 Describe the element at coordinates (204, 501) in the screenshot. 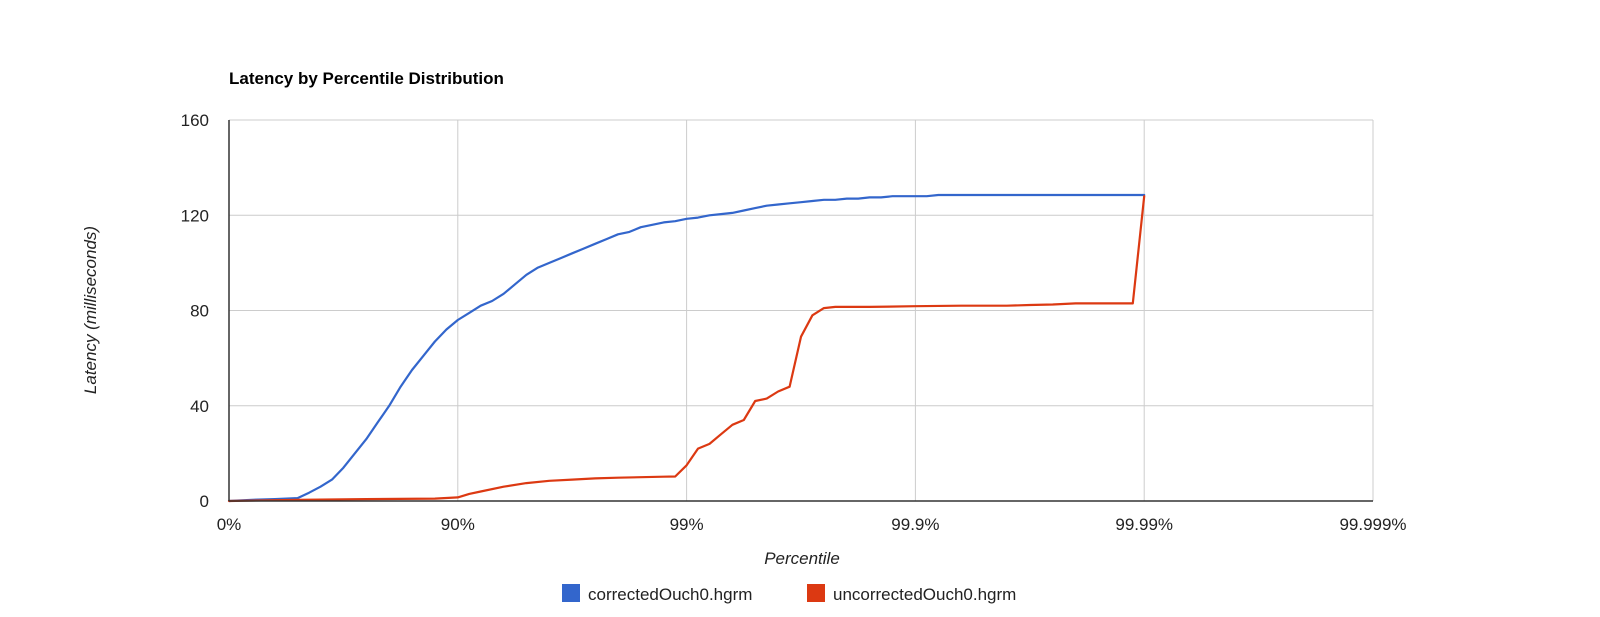

I see `y-tick-label: 0` at that location.